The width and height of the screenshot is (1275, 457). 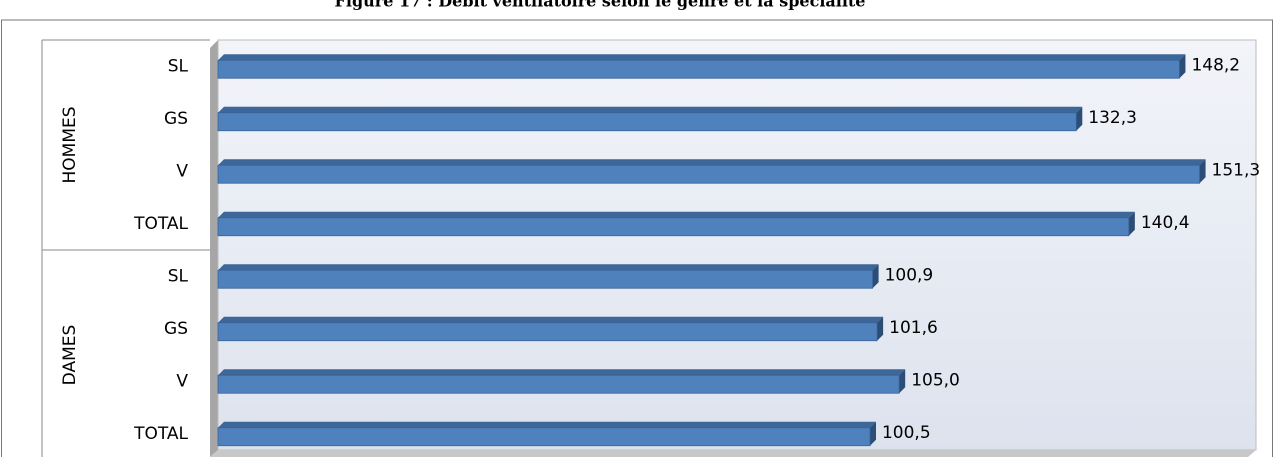 I want to click on data-label: 100,9, so click(x=909, y=275).